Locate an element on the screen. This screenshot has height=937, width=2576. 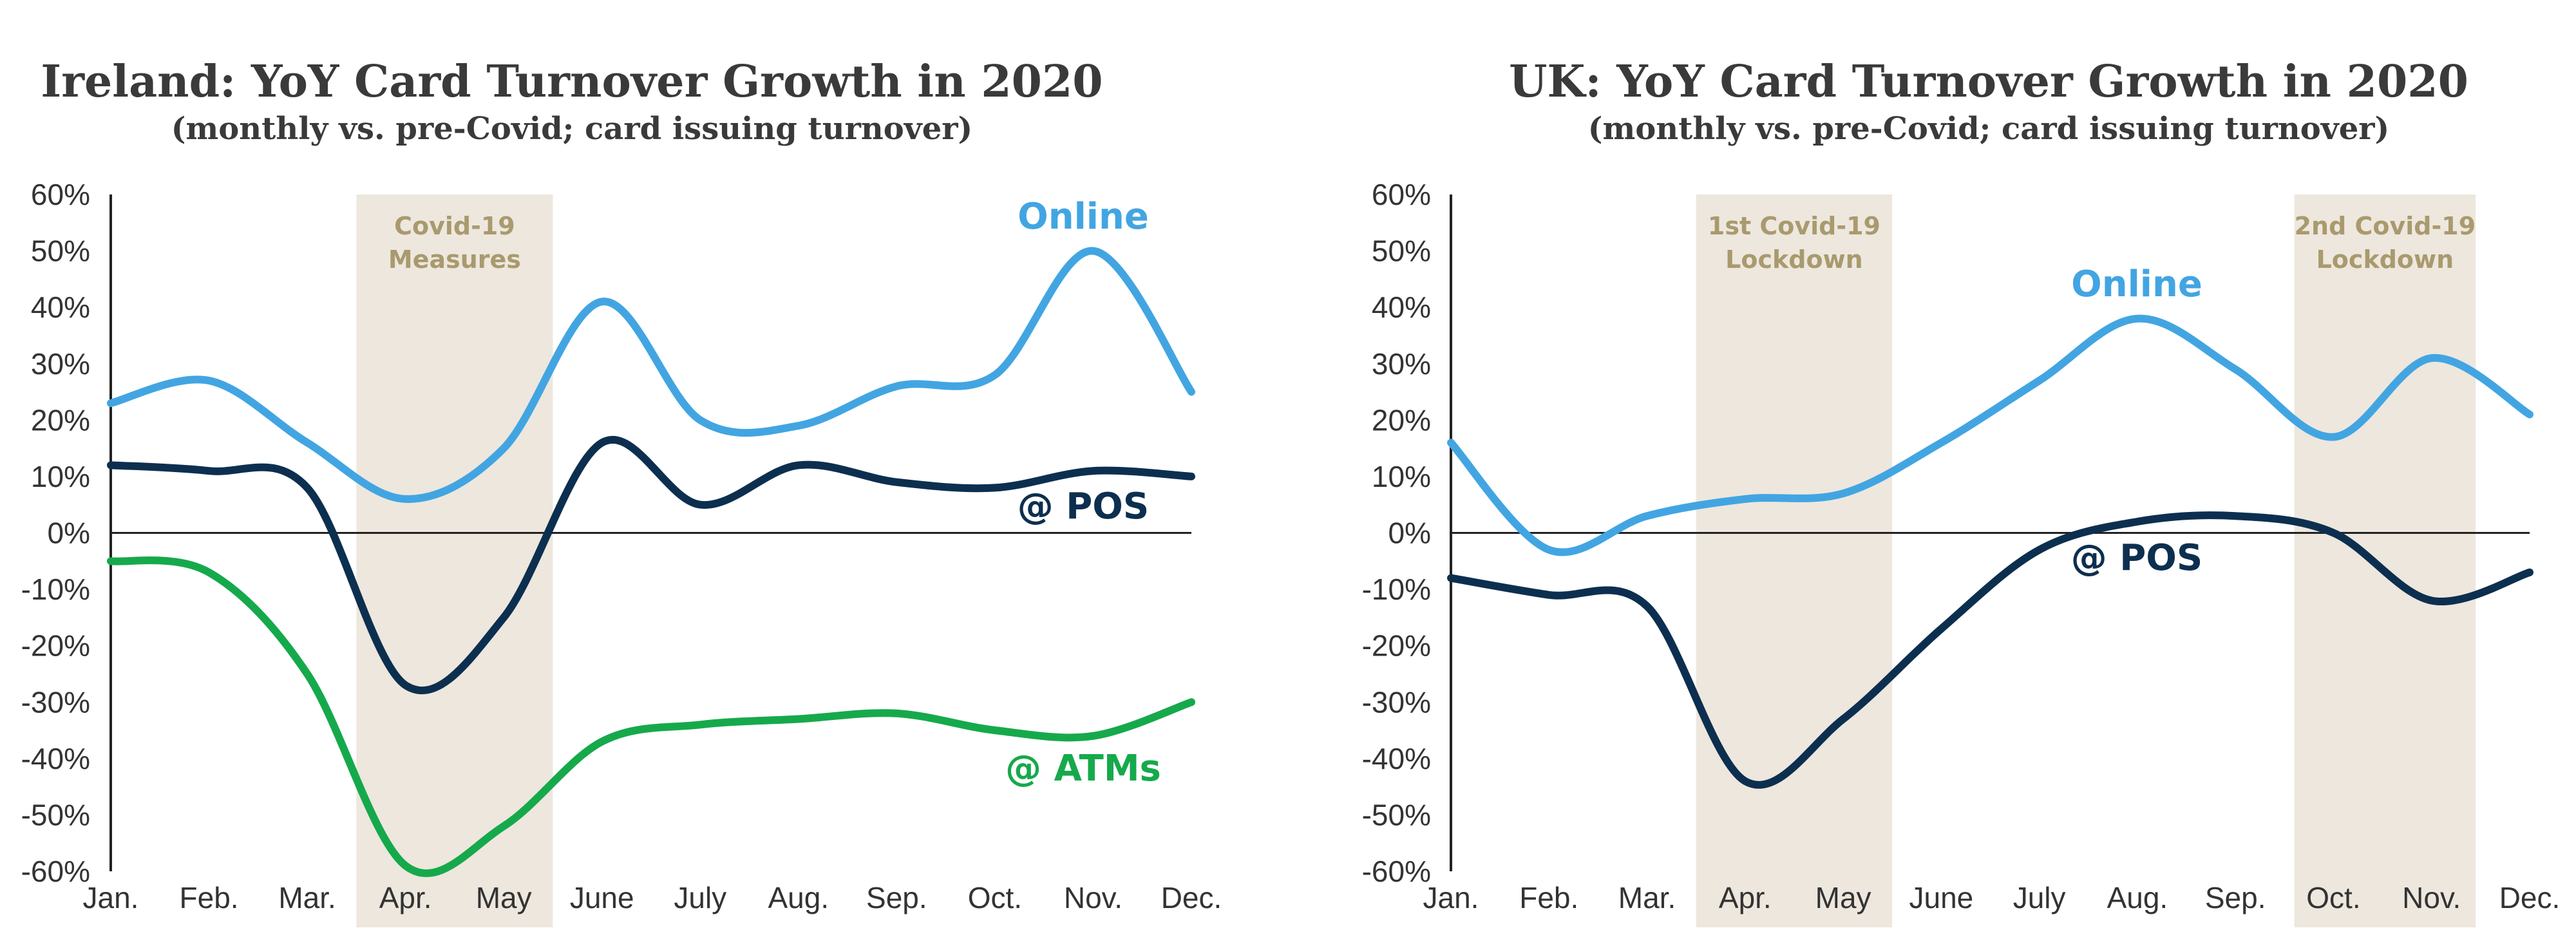
ireland-x-tick-label: Sep. is located at coordinates (897, 897).